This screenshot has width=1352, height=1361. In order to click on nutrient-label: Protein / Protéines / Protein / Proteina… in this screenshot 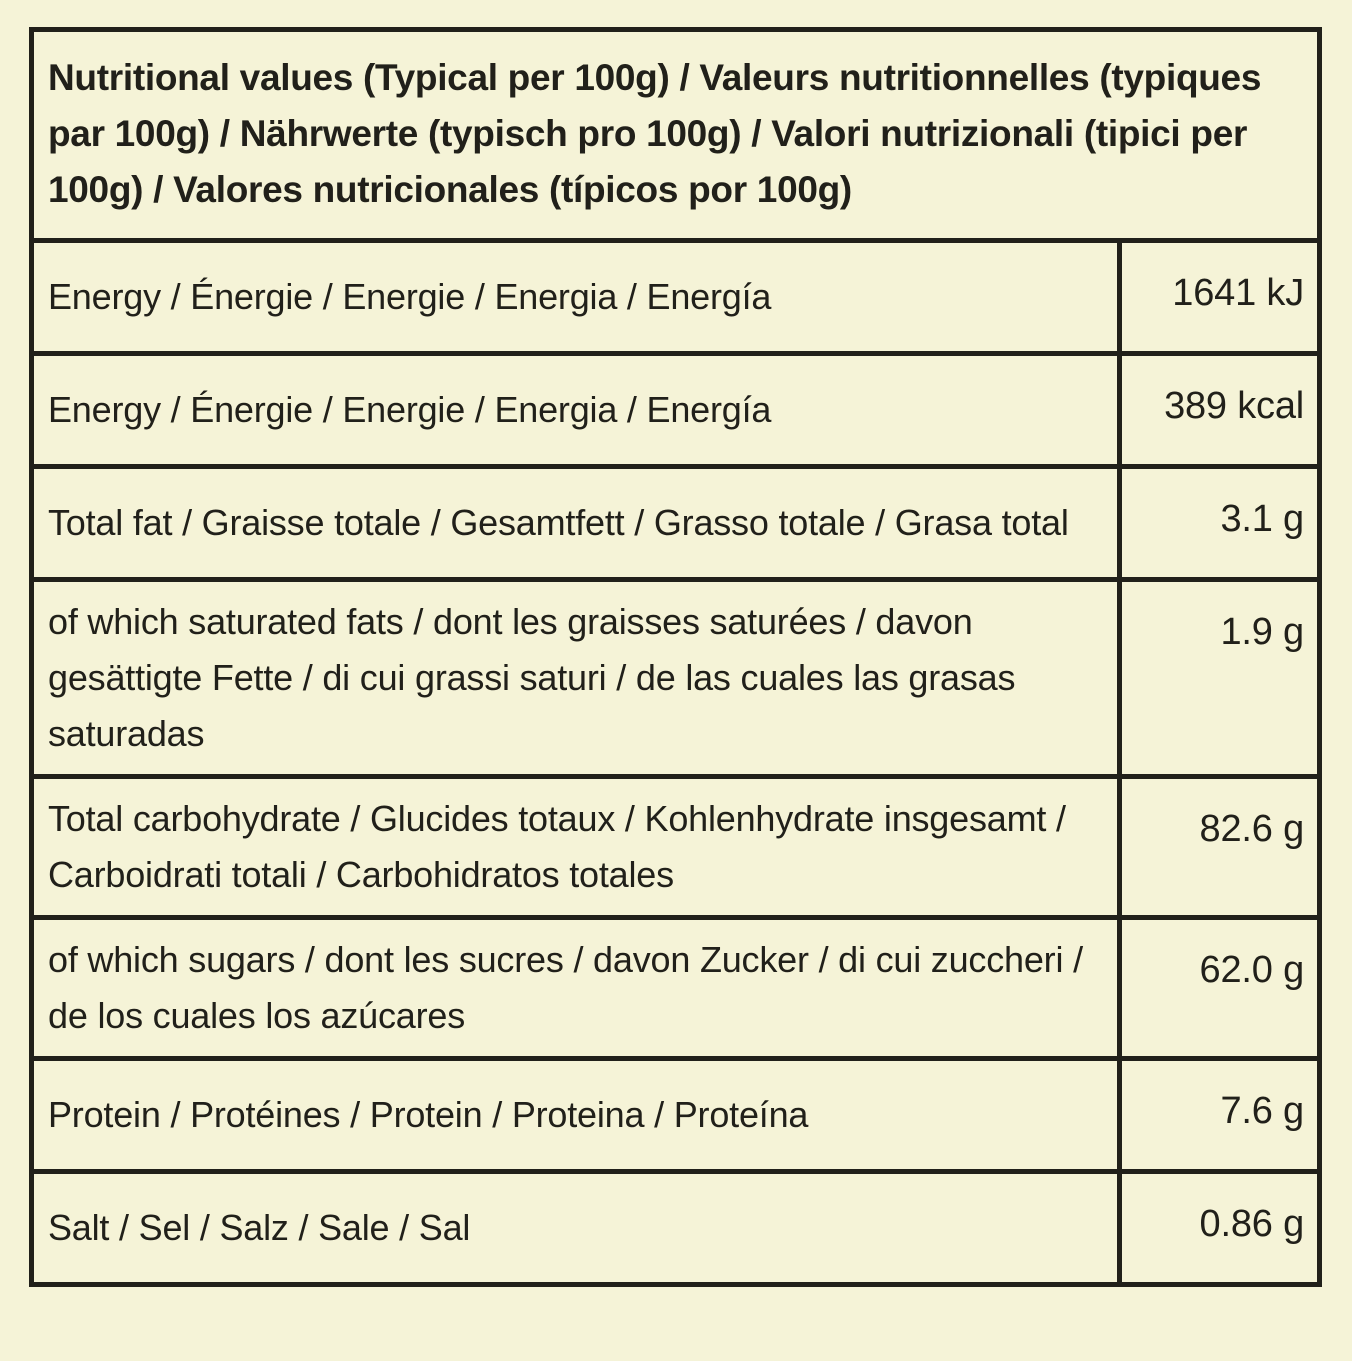, I will do `click(428, 1114)`.